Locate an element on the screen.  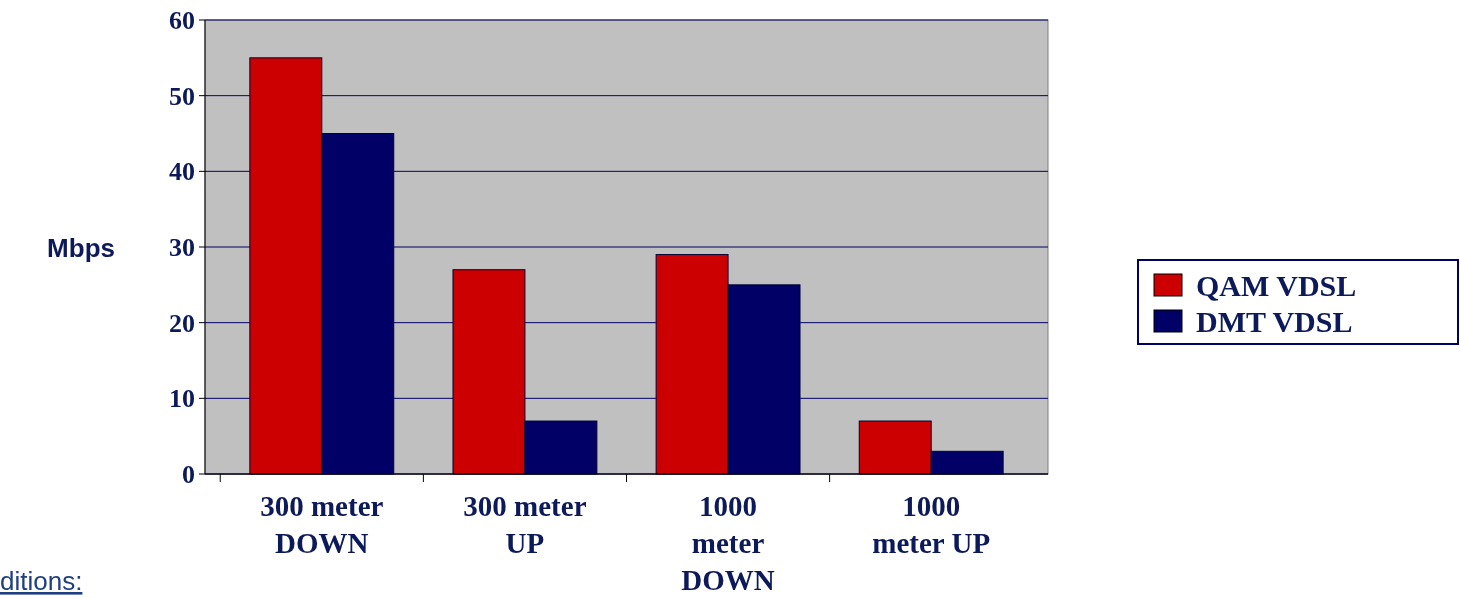
legend-label: QAM VDSL is located at coordinates (1276, 285).